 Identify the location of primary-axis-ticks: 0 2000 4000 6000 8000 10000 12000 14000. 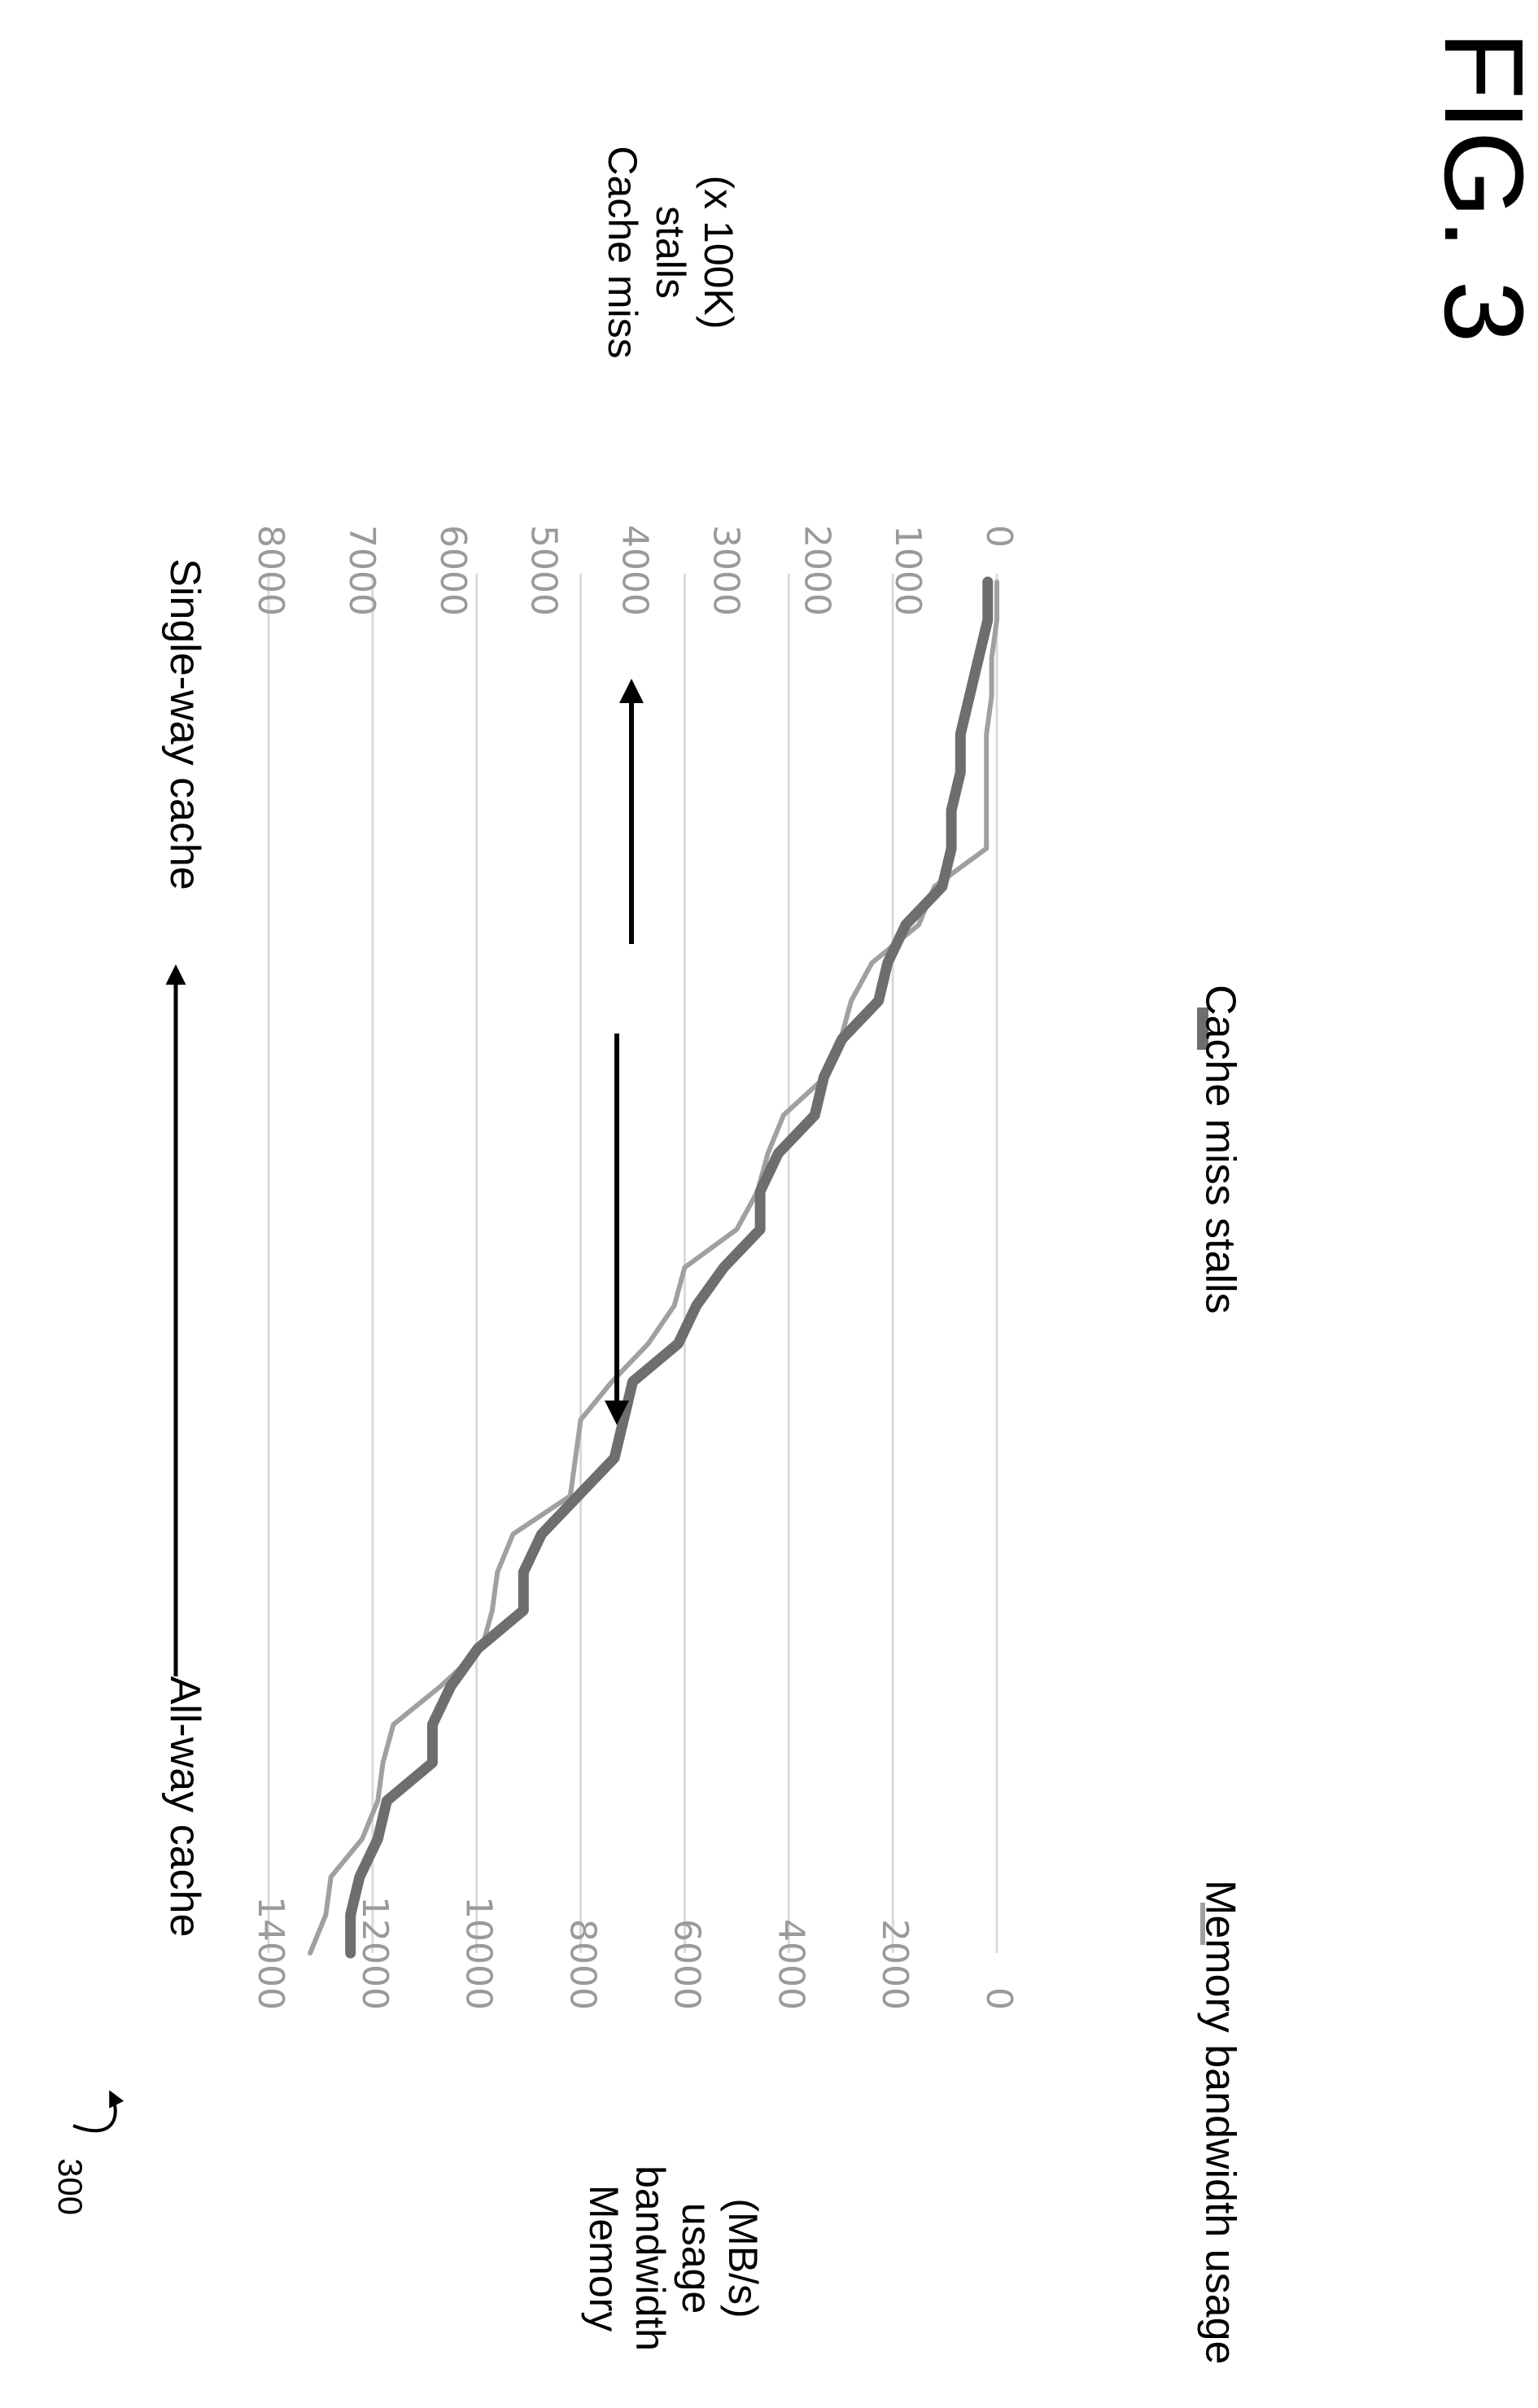
(635, 1953).